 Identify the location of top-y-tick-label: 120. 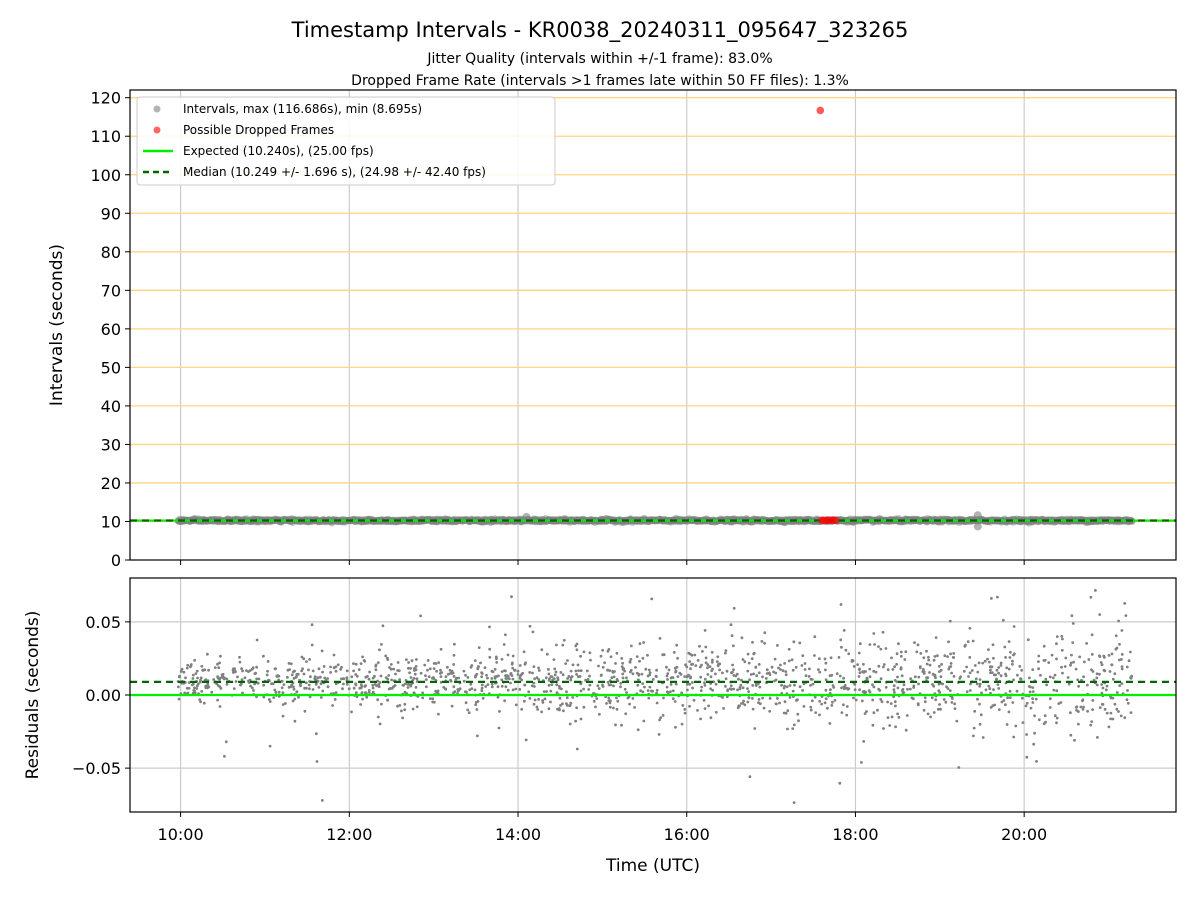
(105, 98).